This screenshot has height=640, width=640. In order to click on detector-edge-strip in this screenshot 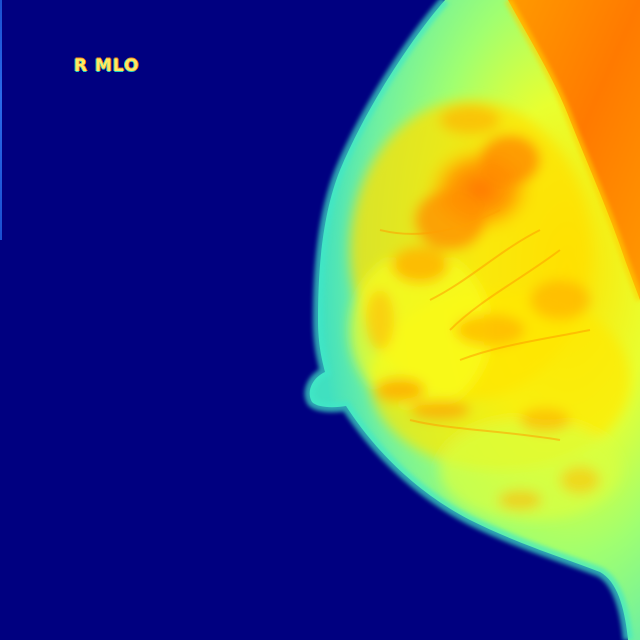, I will do `click(1, 120)`.